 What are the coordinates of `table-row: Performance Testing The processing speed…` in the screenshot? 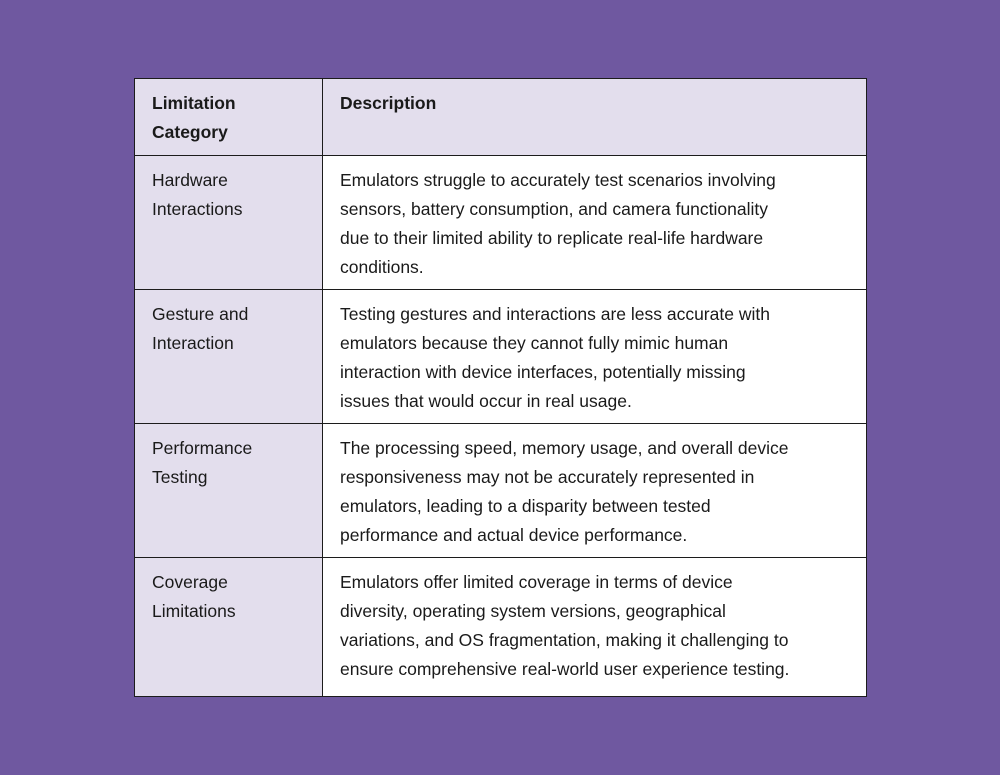 It's located at (500, 490).